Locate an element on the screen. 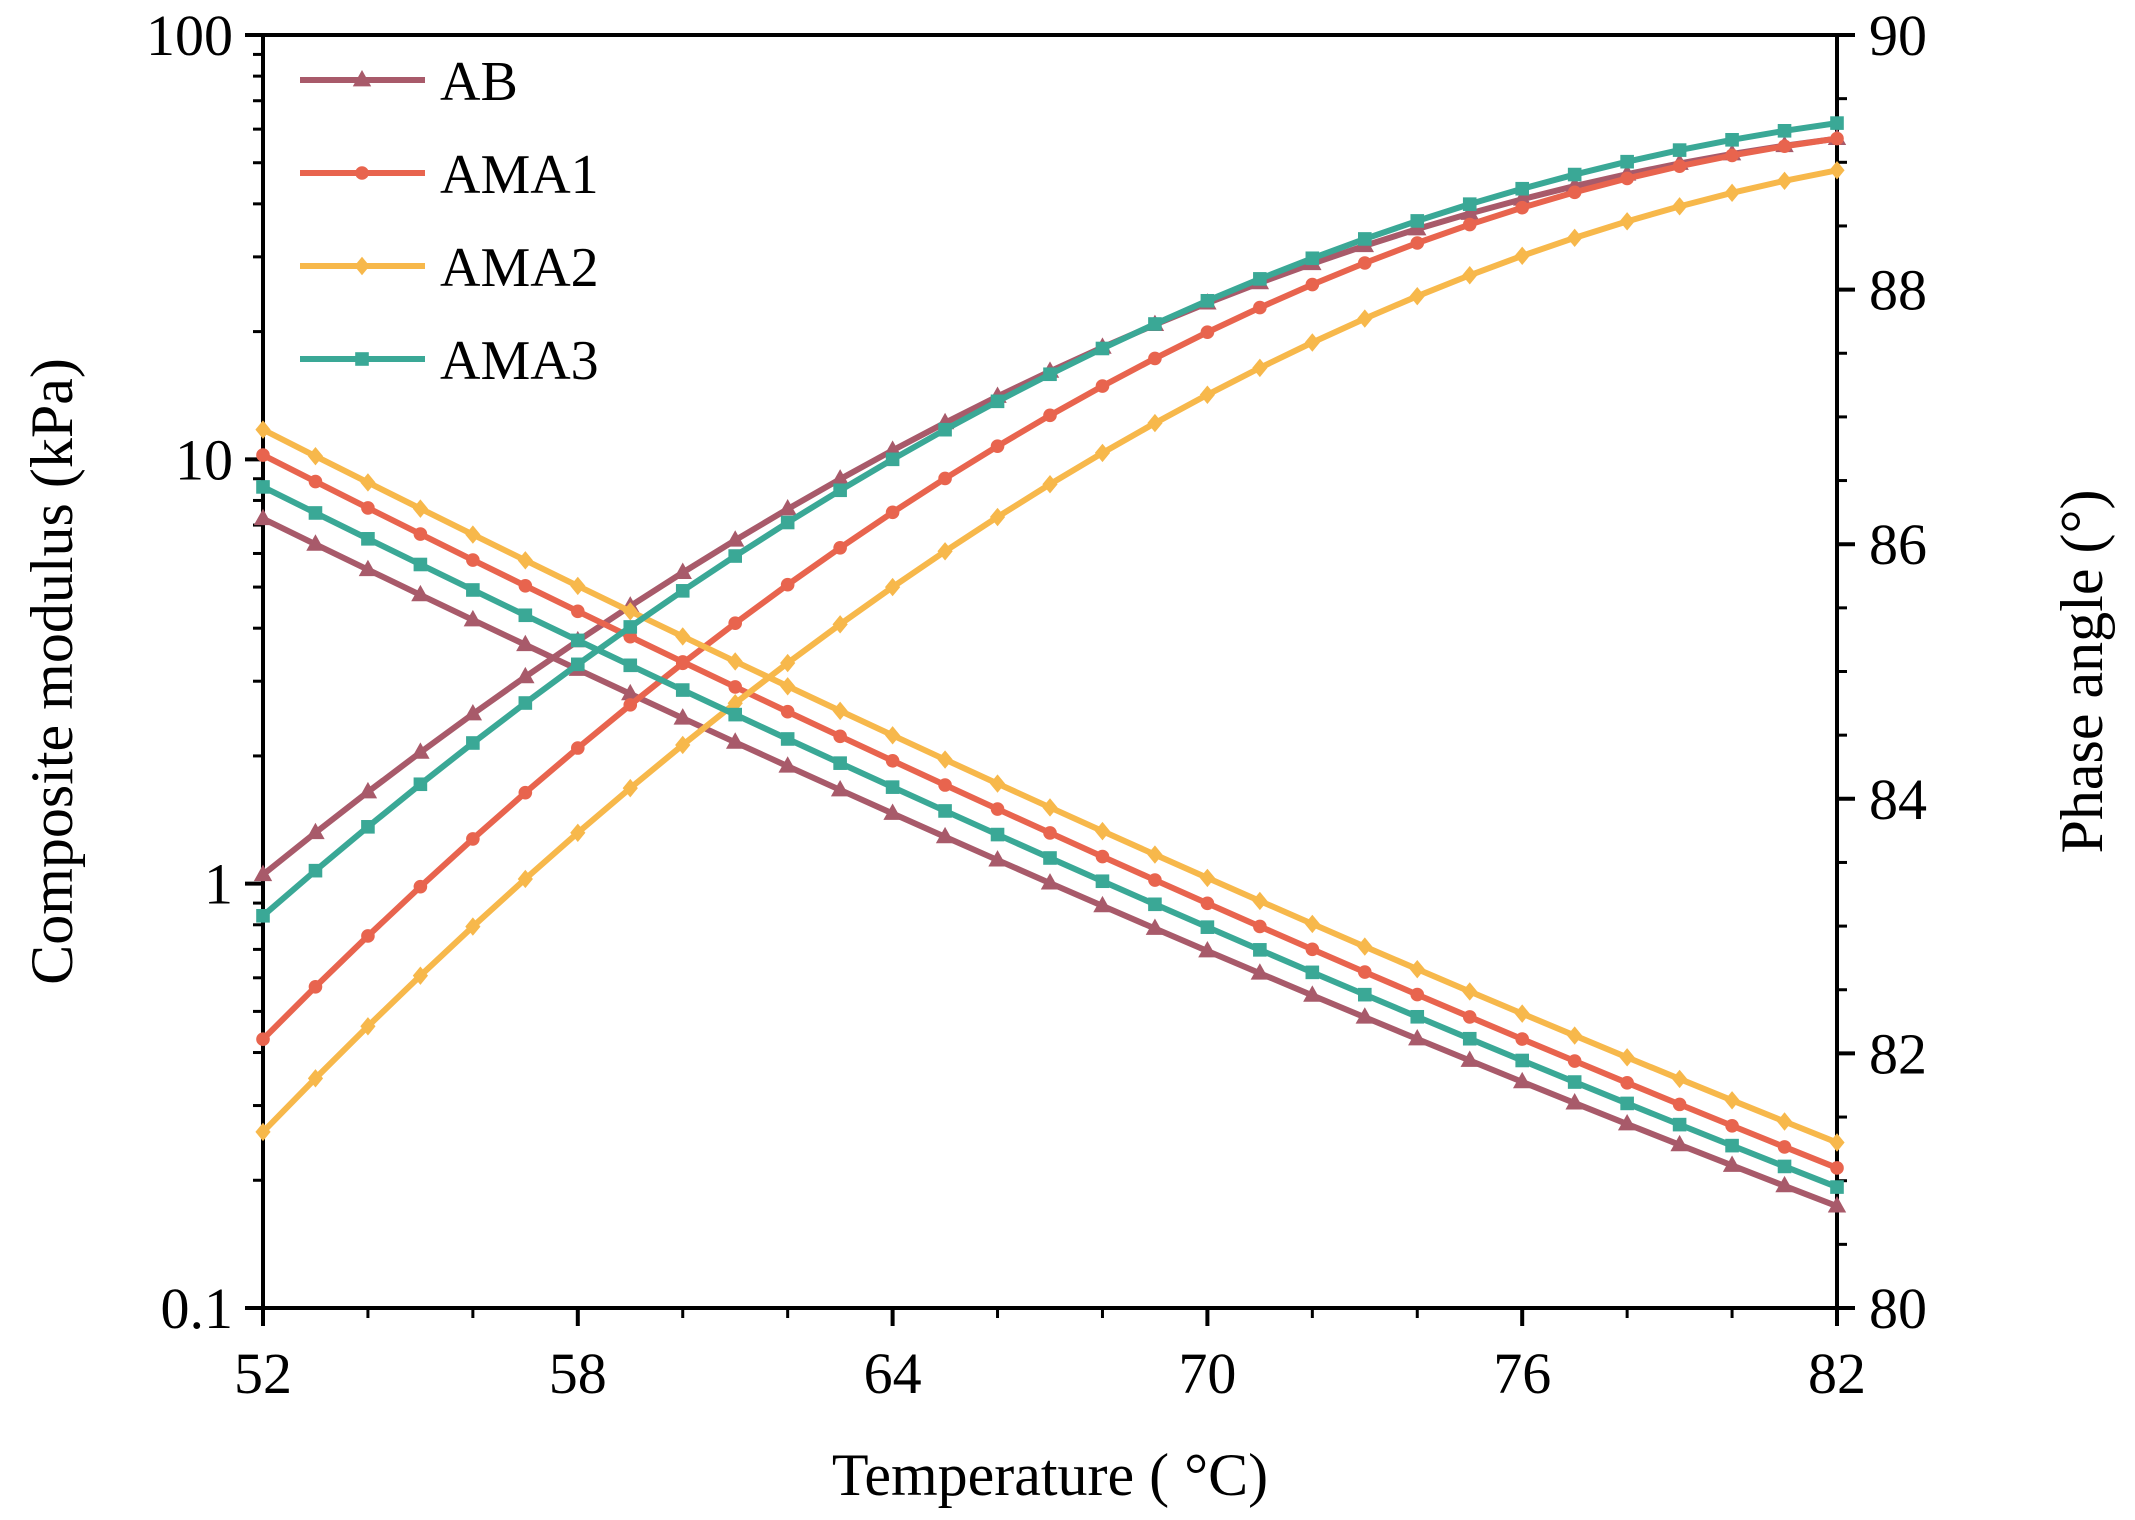  y-right-tick-label: 88 is located at coordinates (1898, 290).